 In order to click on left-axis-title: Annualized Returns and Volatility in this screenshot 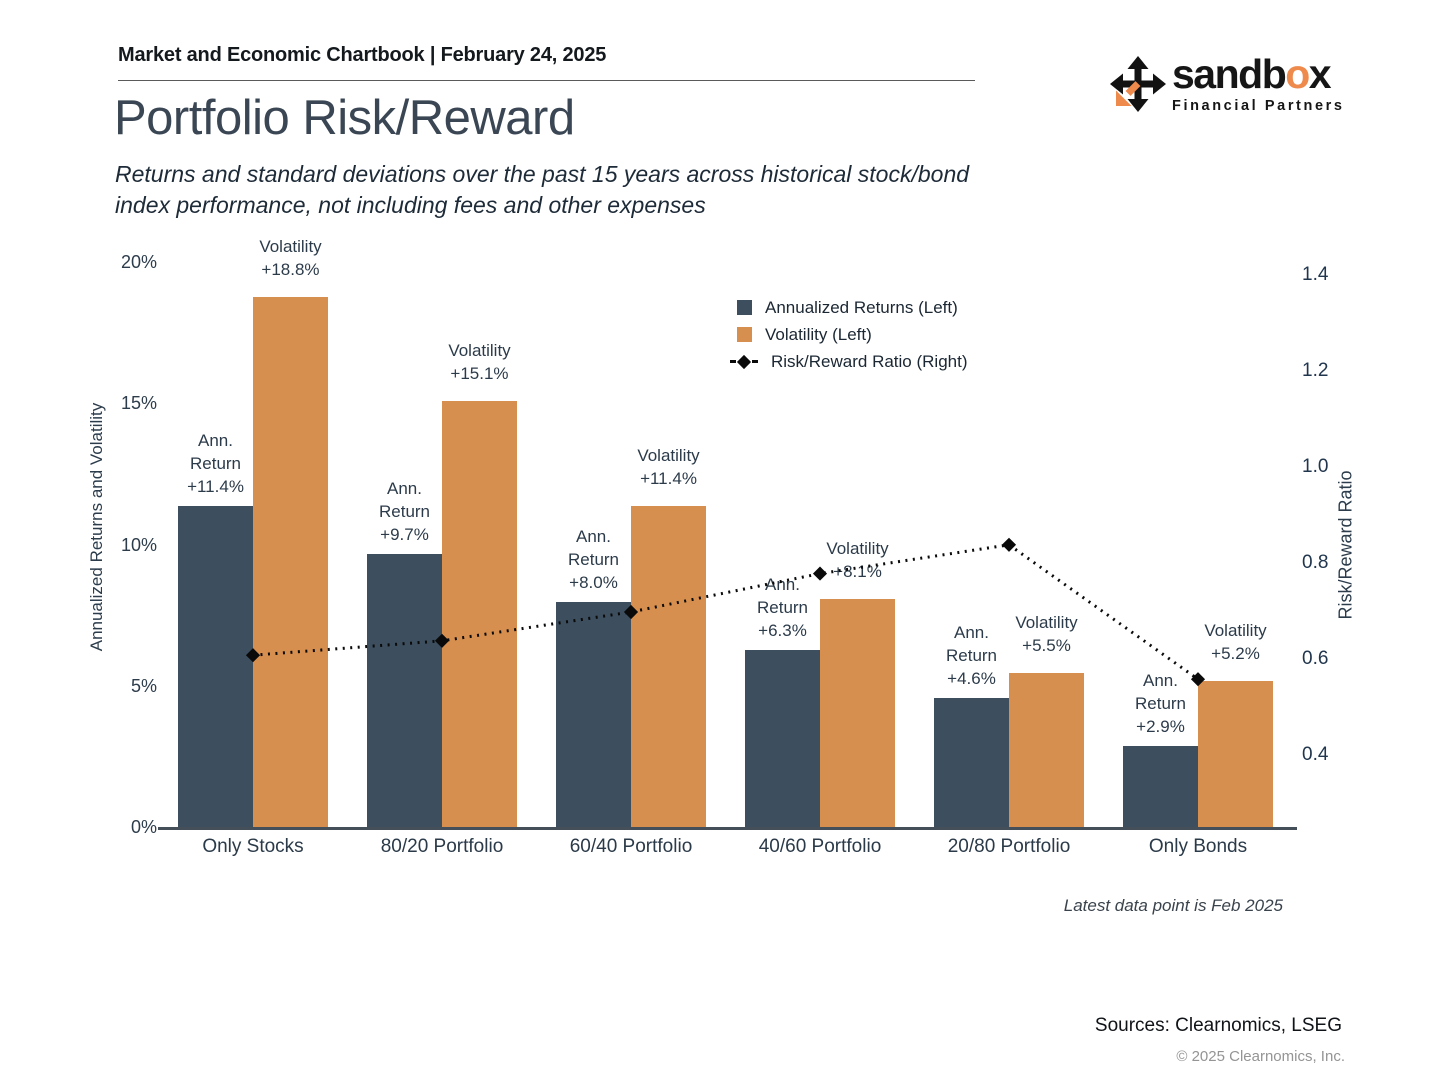, I will do `click(96, 527)`.